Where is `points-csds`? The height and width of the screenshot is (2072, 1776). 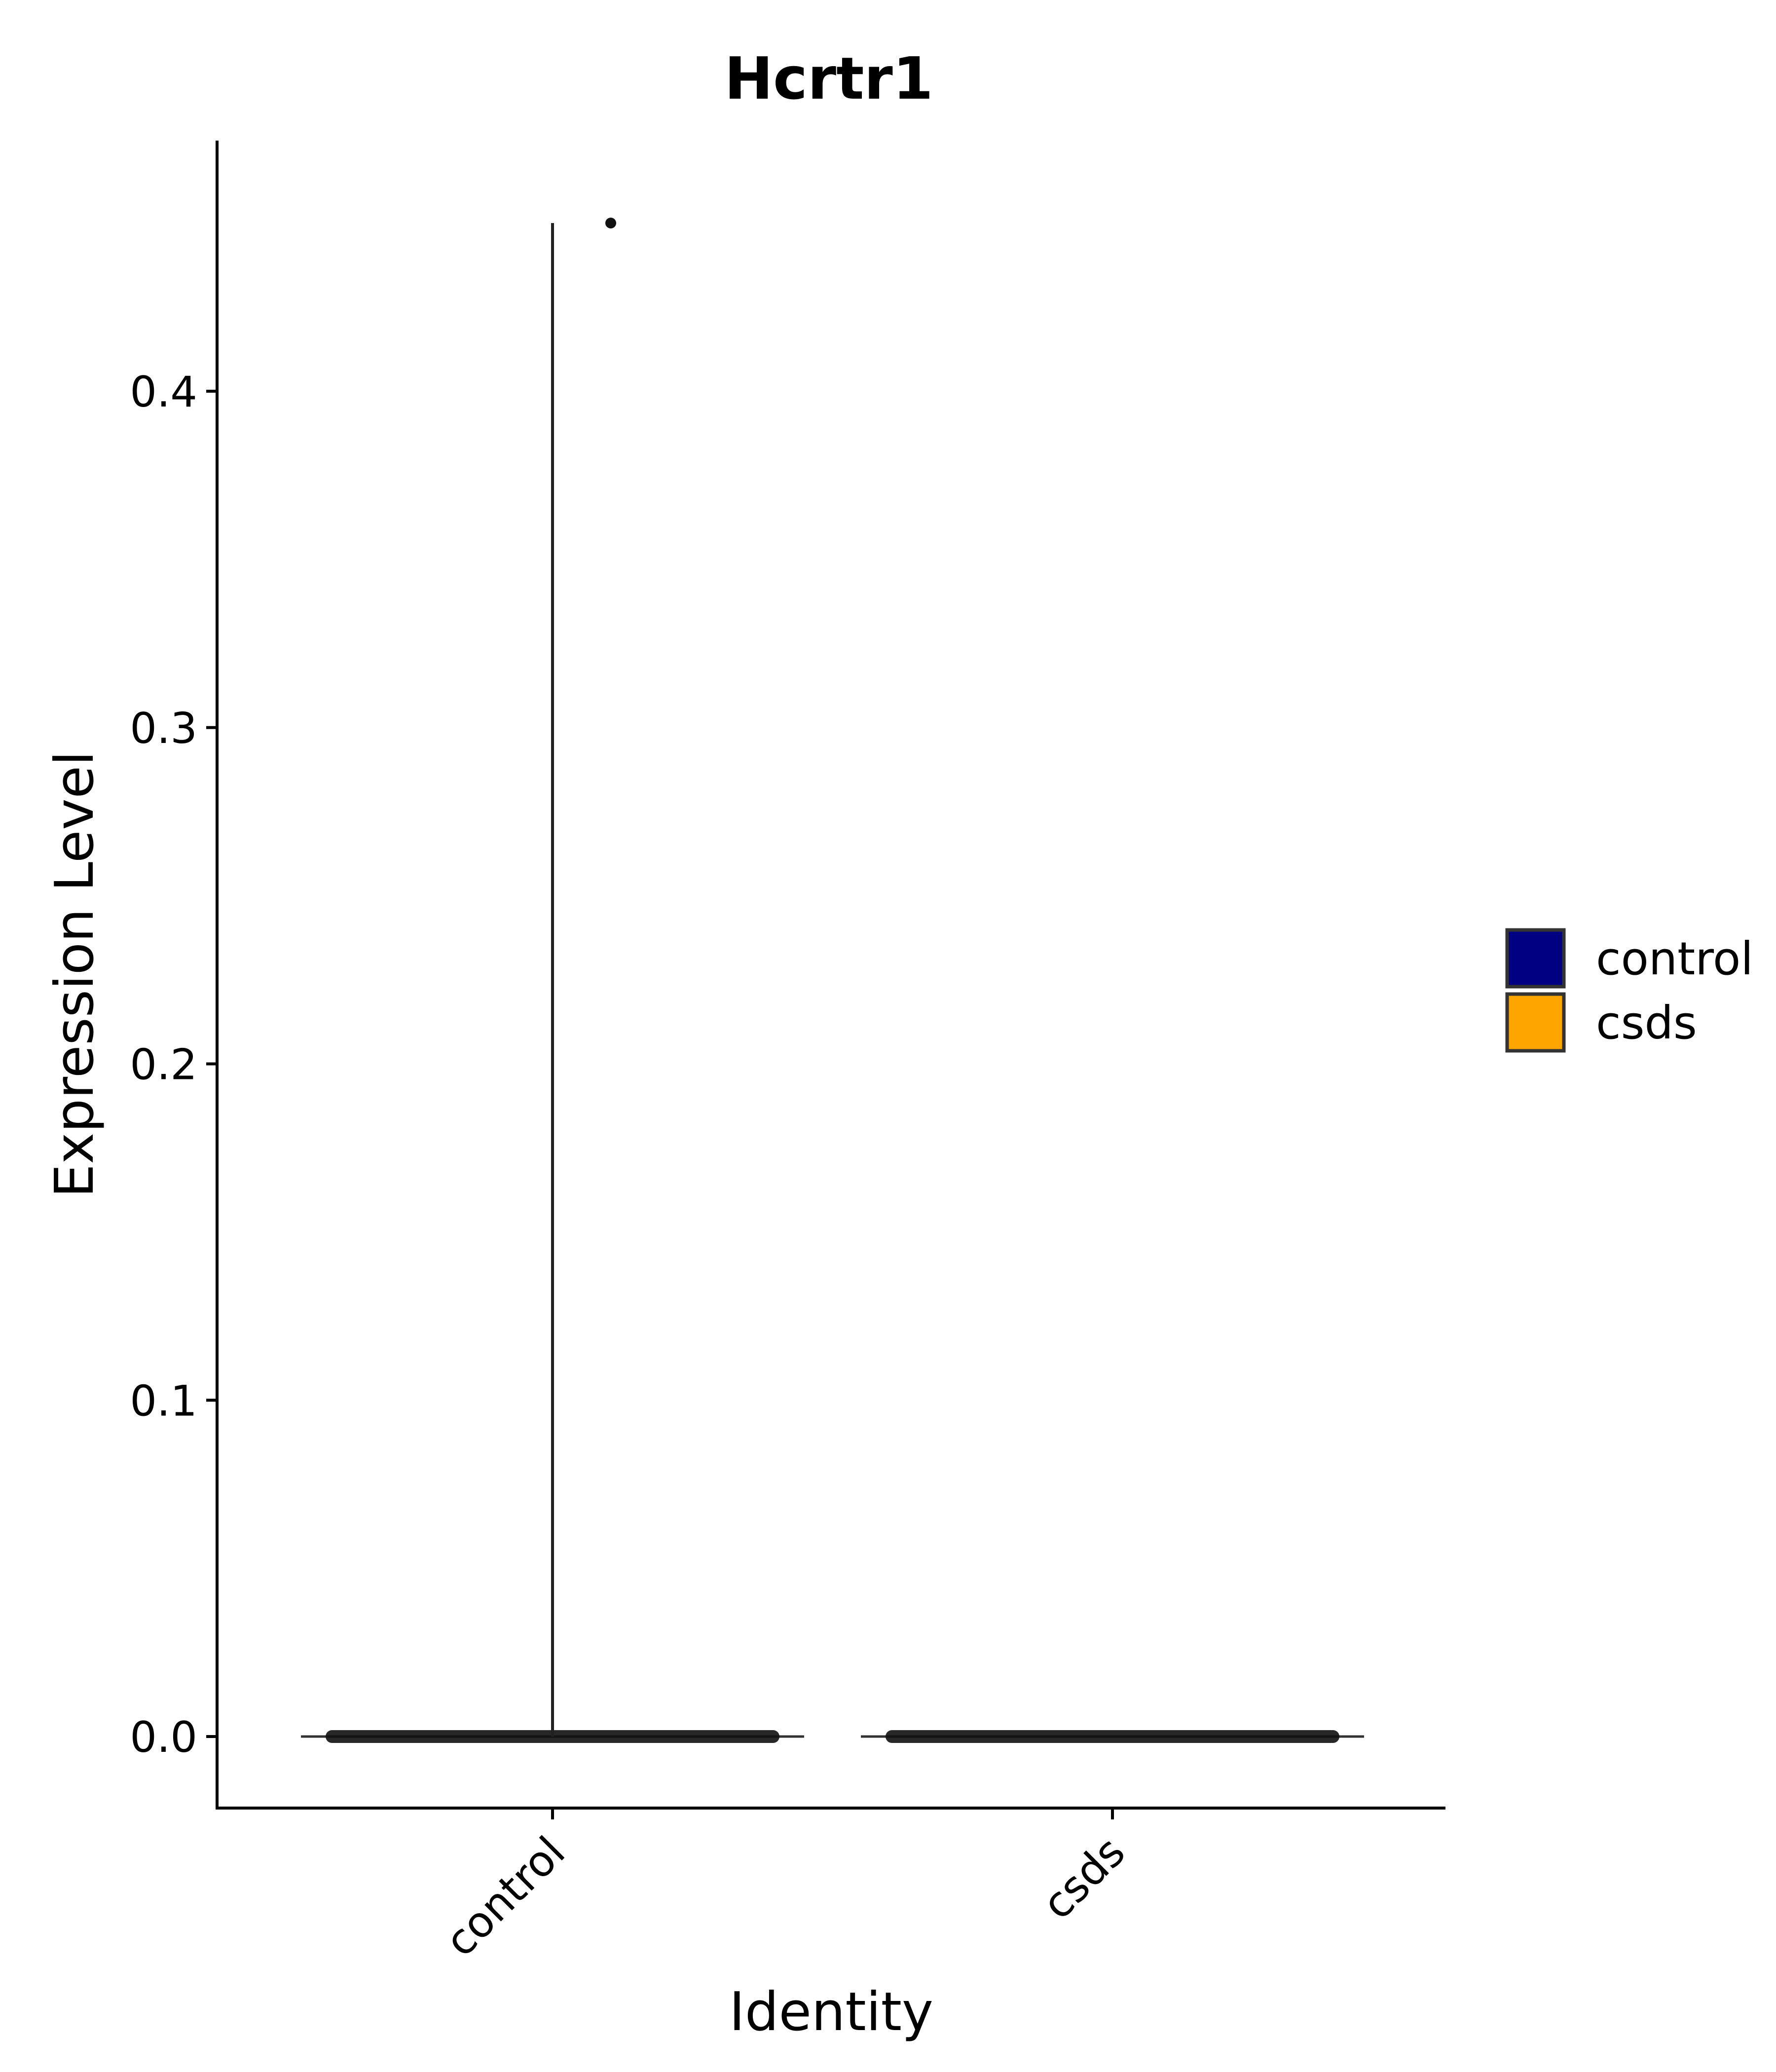 points-csds is located at coordinates (1113, 1736).